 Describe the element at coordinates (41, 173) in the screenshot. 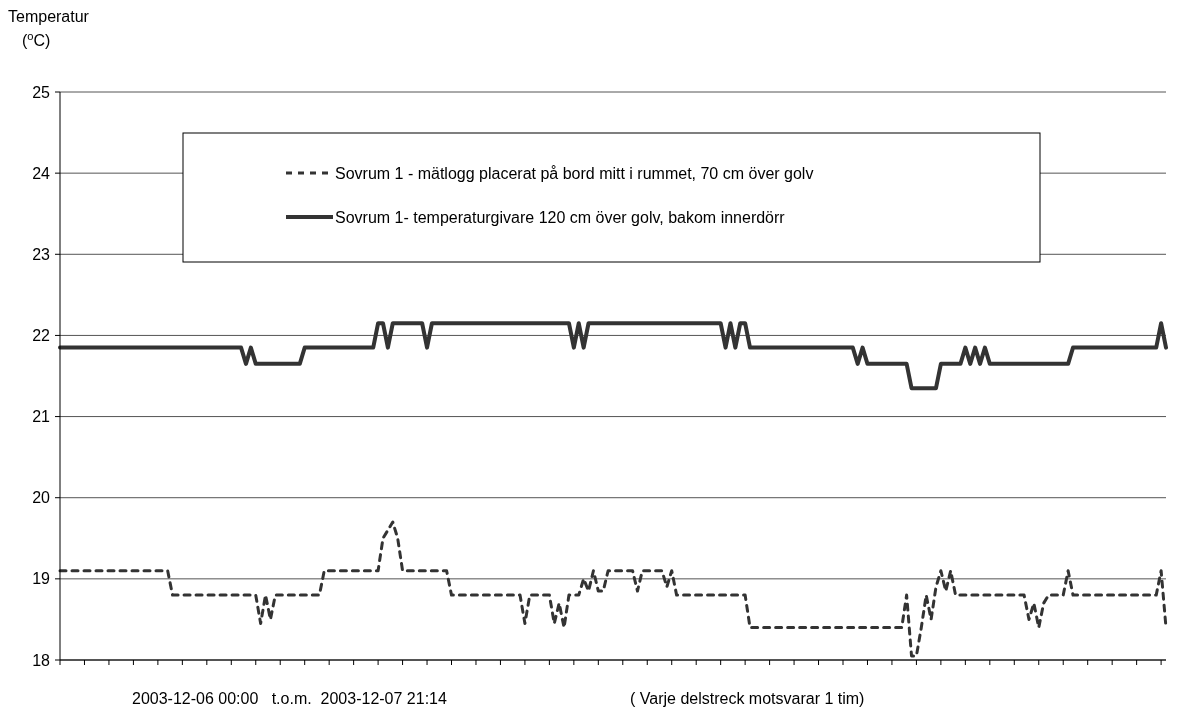

I see `y-tick-label: 24` at that location.